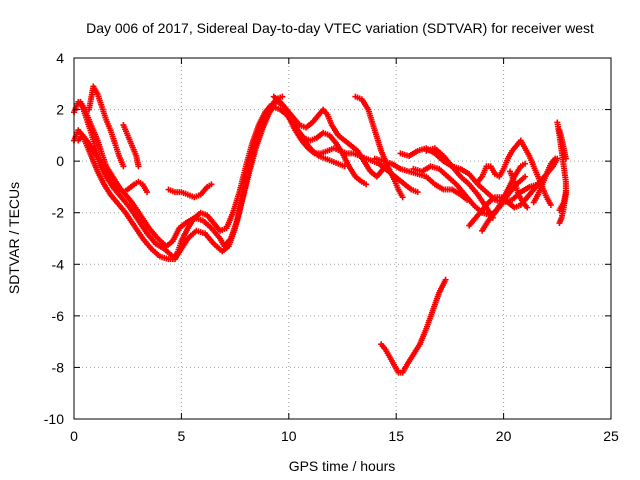 This screenshot has height=480, width=640. Describe the element at coordinates (14, 238) in the screenshot. I see `y-axis-label: SDTVAR / TECUs` at that location.